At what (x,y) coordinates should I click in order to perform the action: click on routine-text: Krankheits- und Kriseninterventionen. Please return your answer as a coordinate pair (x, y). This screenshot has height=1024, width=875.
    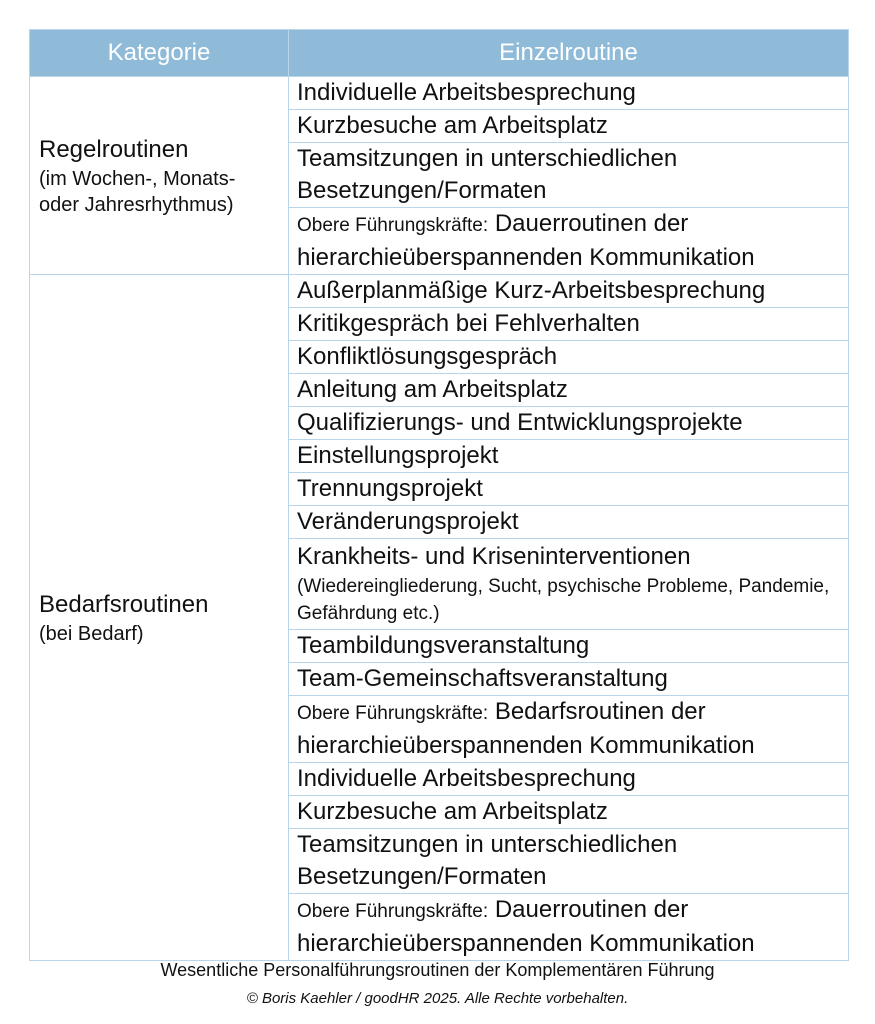
    Looking at the image, I should click on (494, 556).